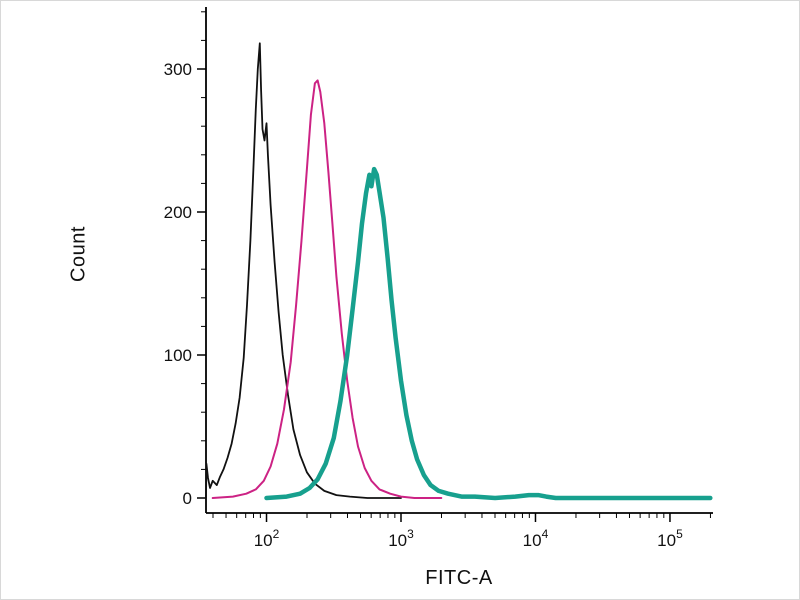 Image resolution: width=800 pixels, height=600 pixels. What do you see at coordinates (401, 538) in the screenshot?
I see `x-tick-label: 10³` at bounding box center [401, 538].